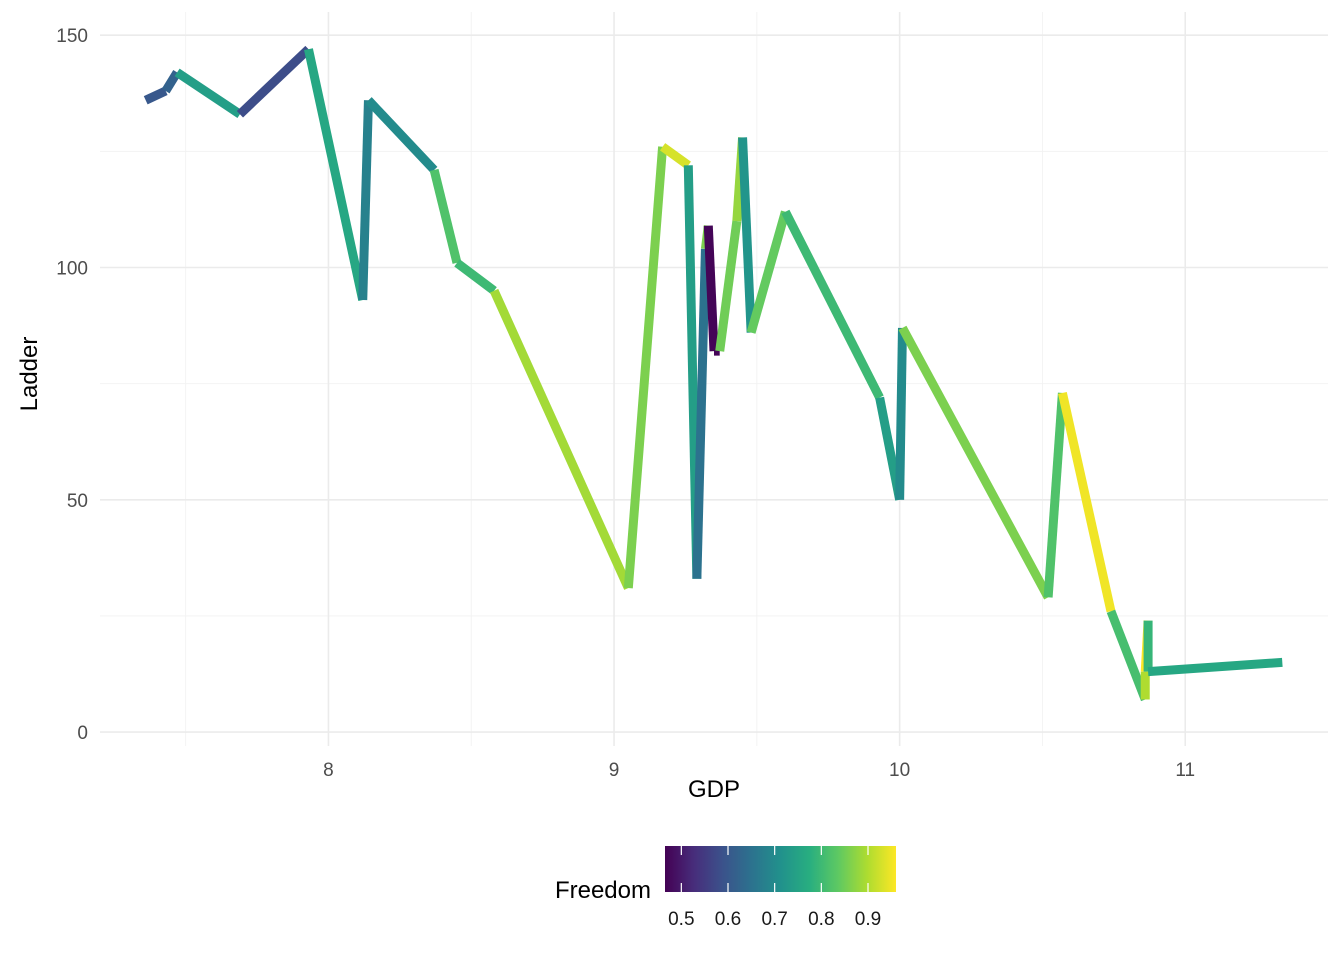 The image size is (1344, 960). What do you see at coordinates (328, 770) in the screenshot?
I see `x-tick-label: 8` at bounding box center [328, 770].